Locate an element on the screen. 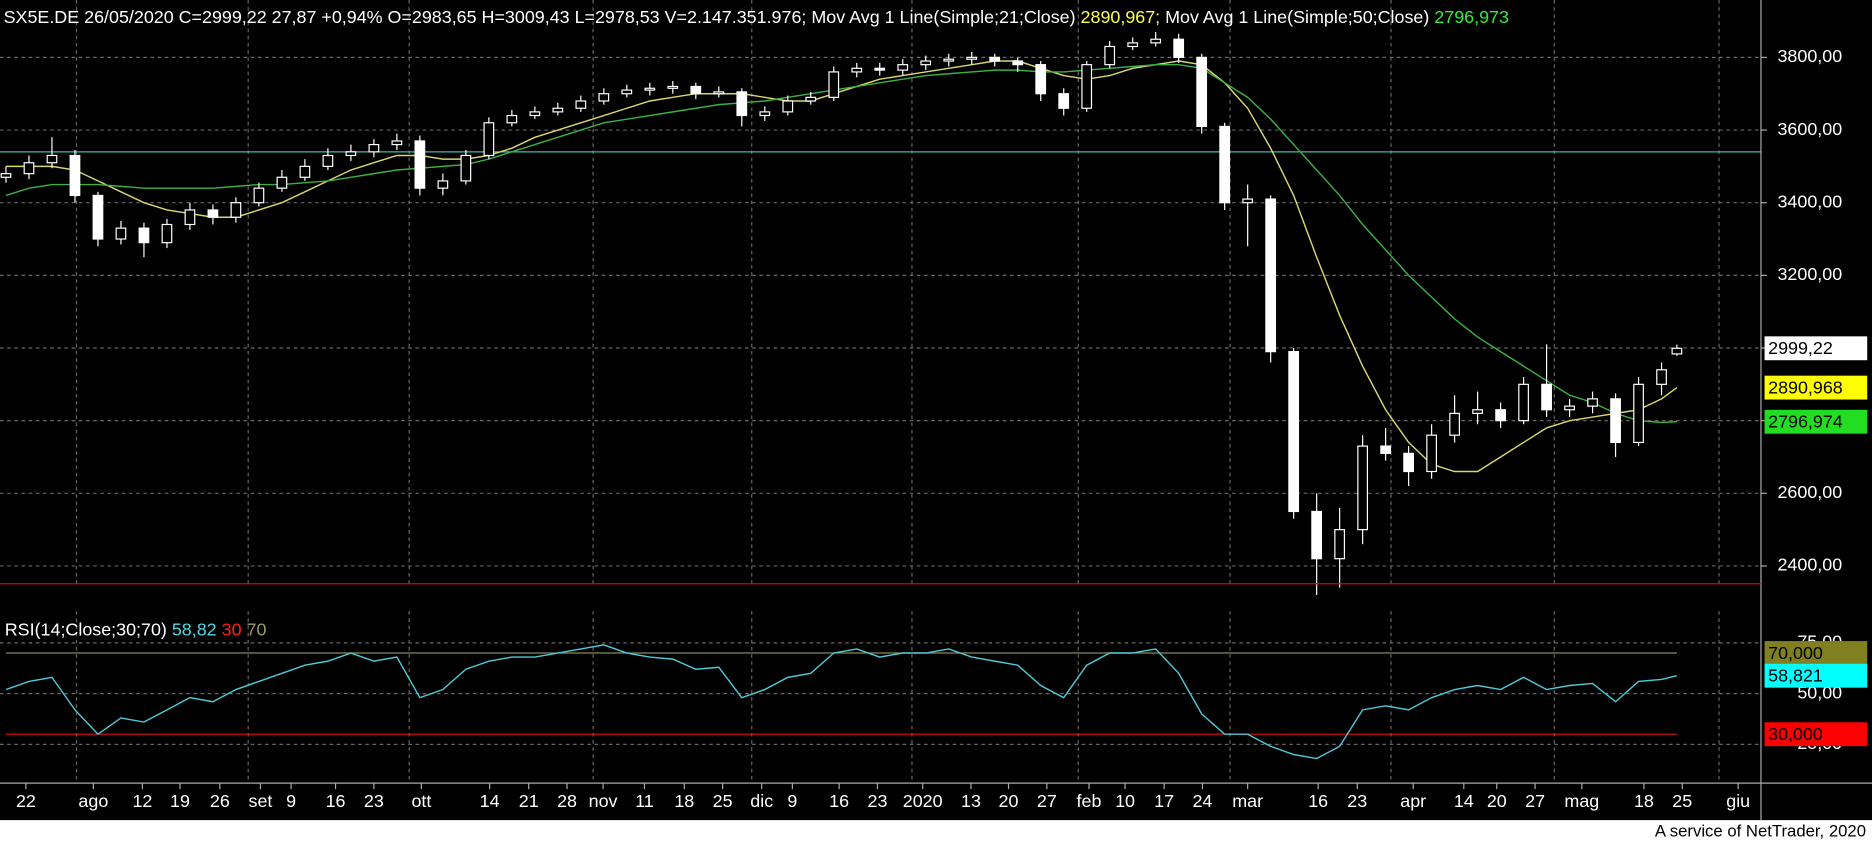  legend-ma50-value: 2796,973 is located at coordinates (1471, 17).